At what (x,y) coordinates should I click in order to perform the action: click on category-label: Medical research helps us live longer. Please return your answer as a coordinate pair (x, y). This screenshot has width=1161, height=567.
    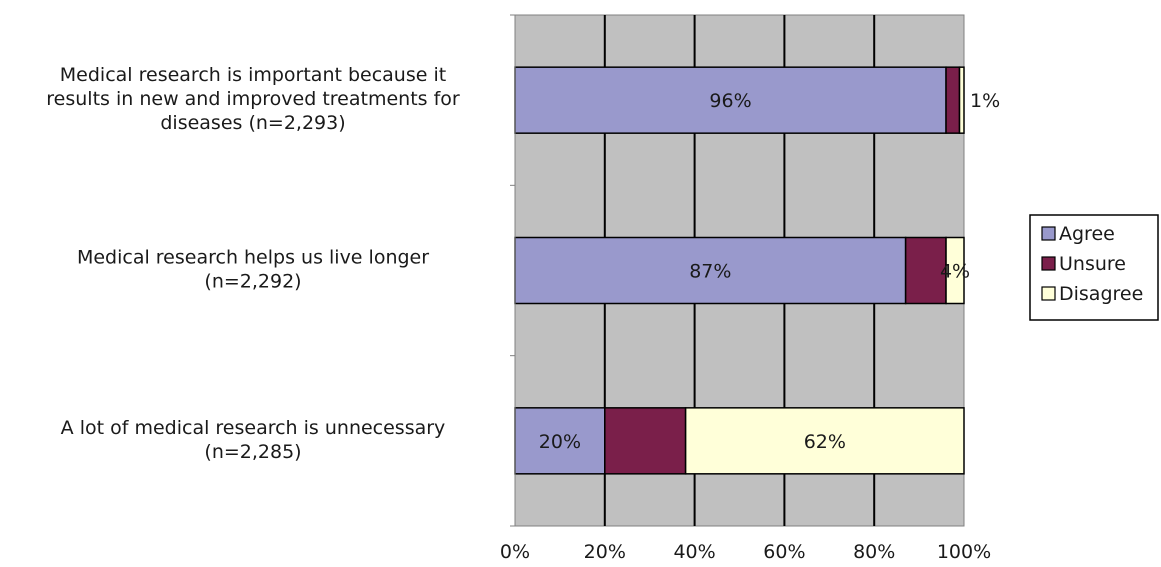
    Looking at the image, I should click on (253, 258).